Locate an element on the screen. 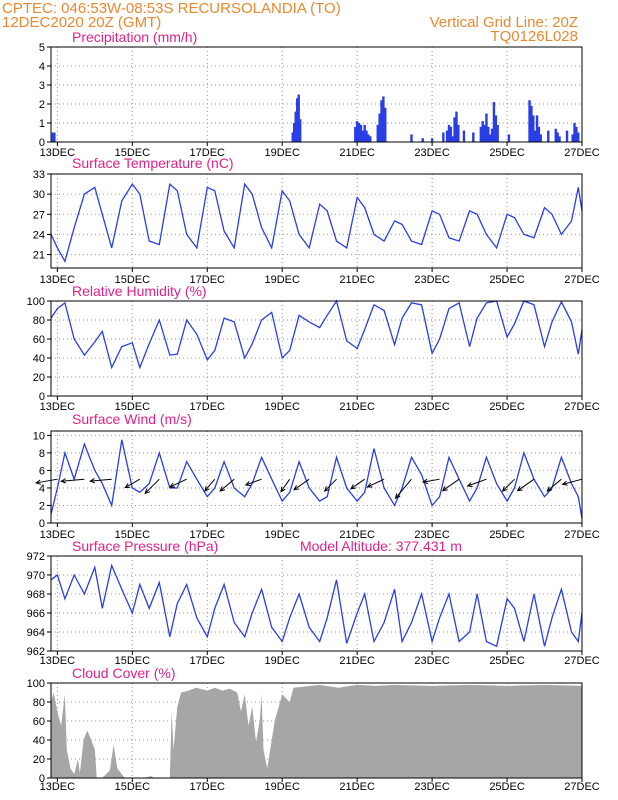 The height and width of the screenshot is (800, 618). y-tick-label: 3 is located at coordinates (42, 86).